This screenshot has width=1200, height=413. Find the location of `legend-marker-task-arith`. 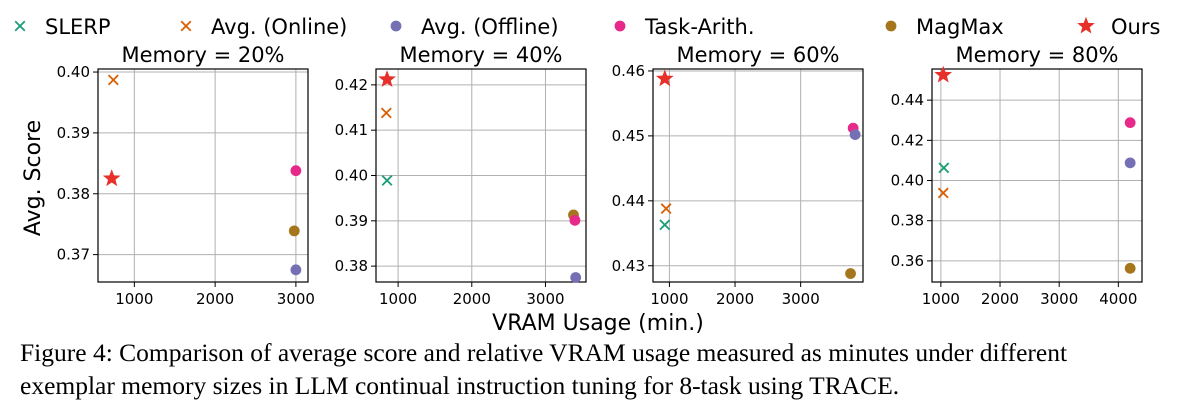

legend-marker-task-arith is located at coordinates (620, 26).